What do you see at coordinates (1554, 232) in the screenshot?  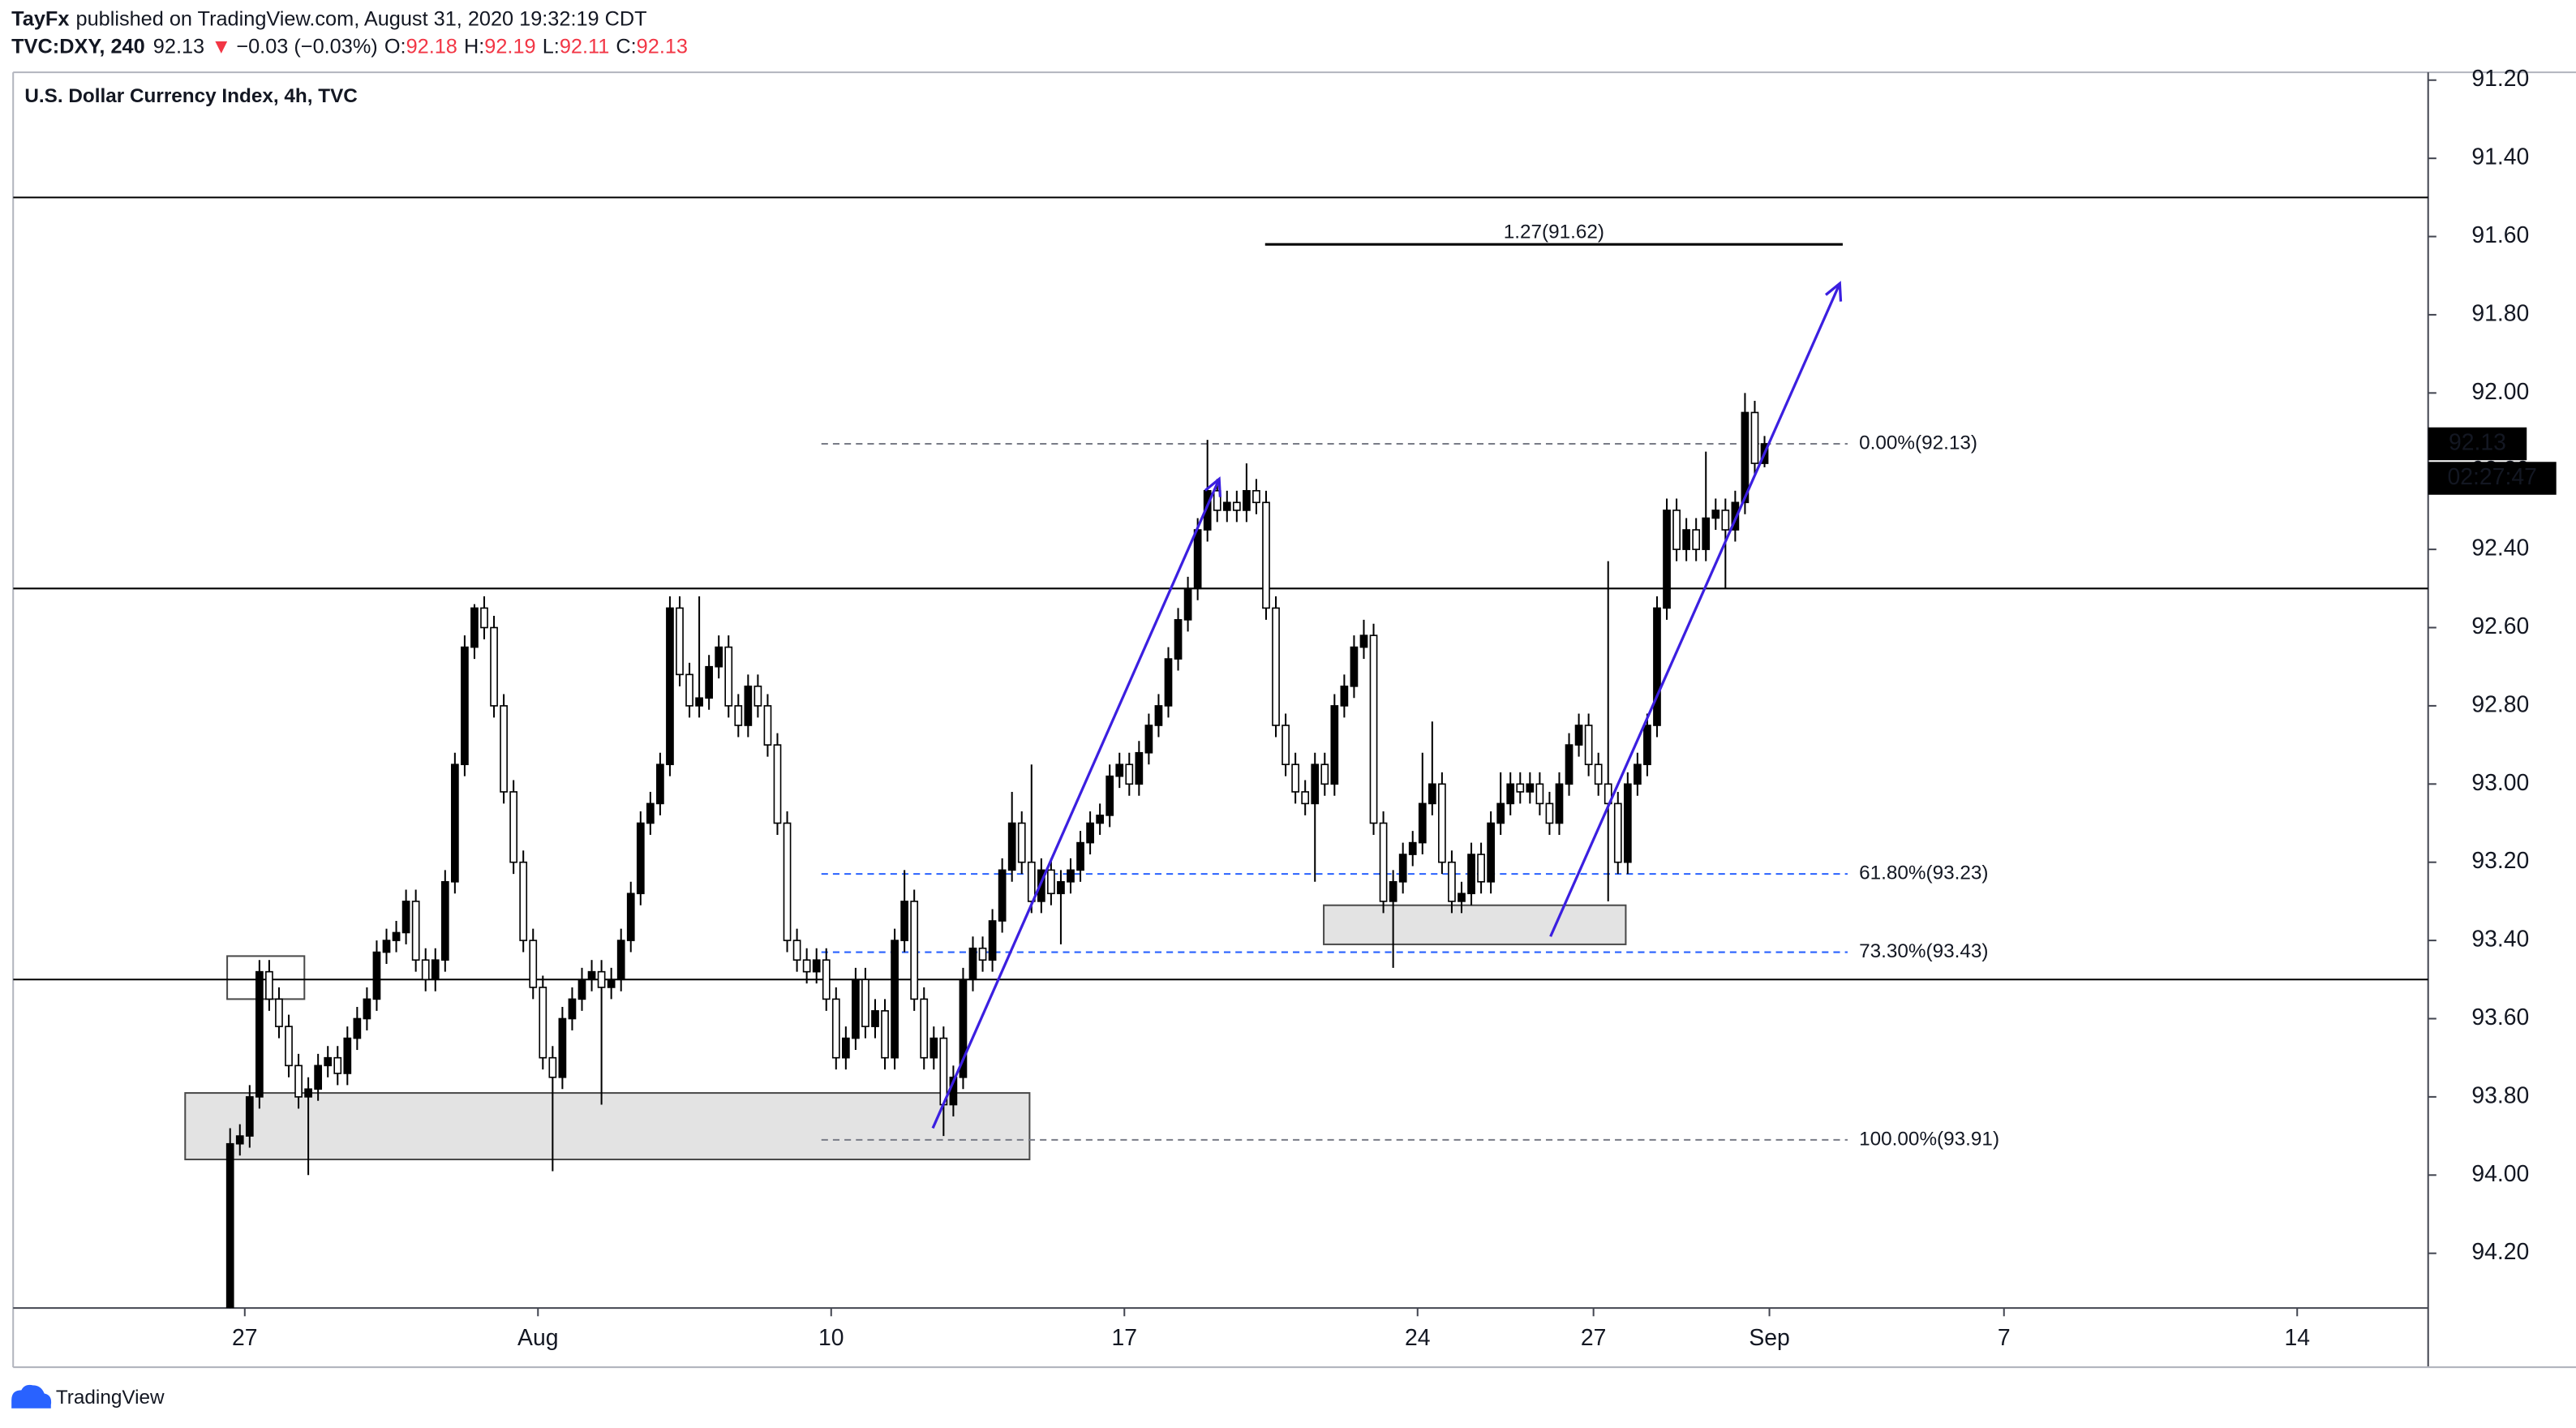 I see `extension-label: 1.27(91.62)` at bounding box center [1554, 232].